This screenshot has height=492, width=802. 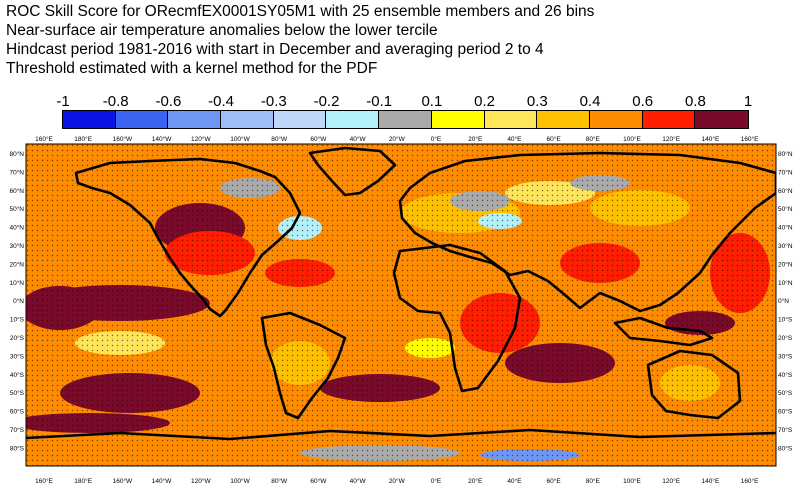 What do you see at coordinates (303, 365) in the screenshot?
I see `coastline-south-america` at bounding box center [303, 365].